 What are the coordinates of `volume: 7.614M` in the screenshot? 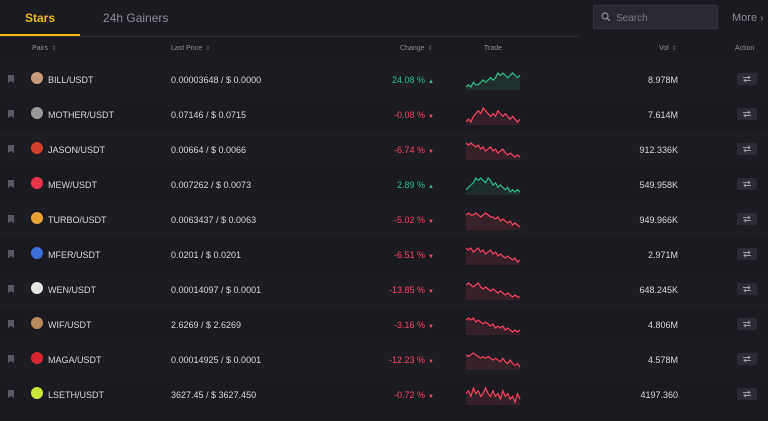 It's located at (662, 115).